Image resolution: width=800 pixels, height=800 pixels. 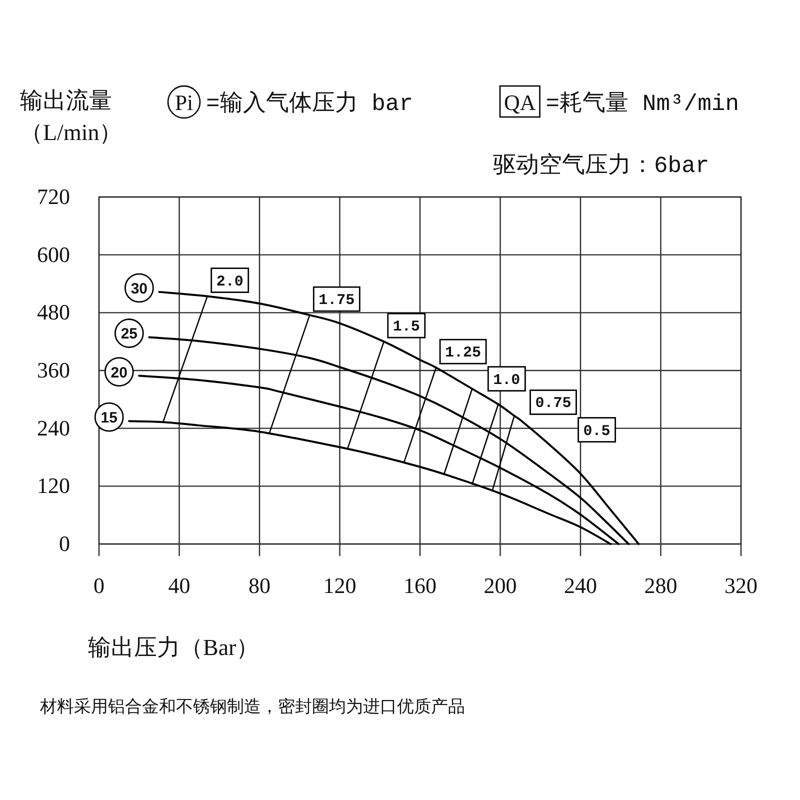 I want to click on series-label: 1.0, so click(x=506, y=380).